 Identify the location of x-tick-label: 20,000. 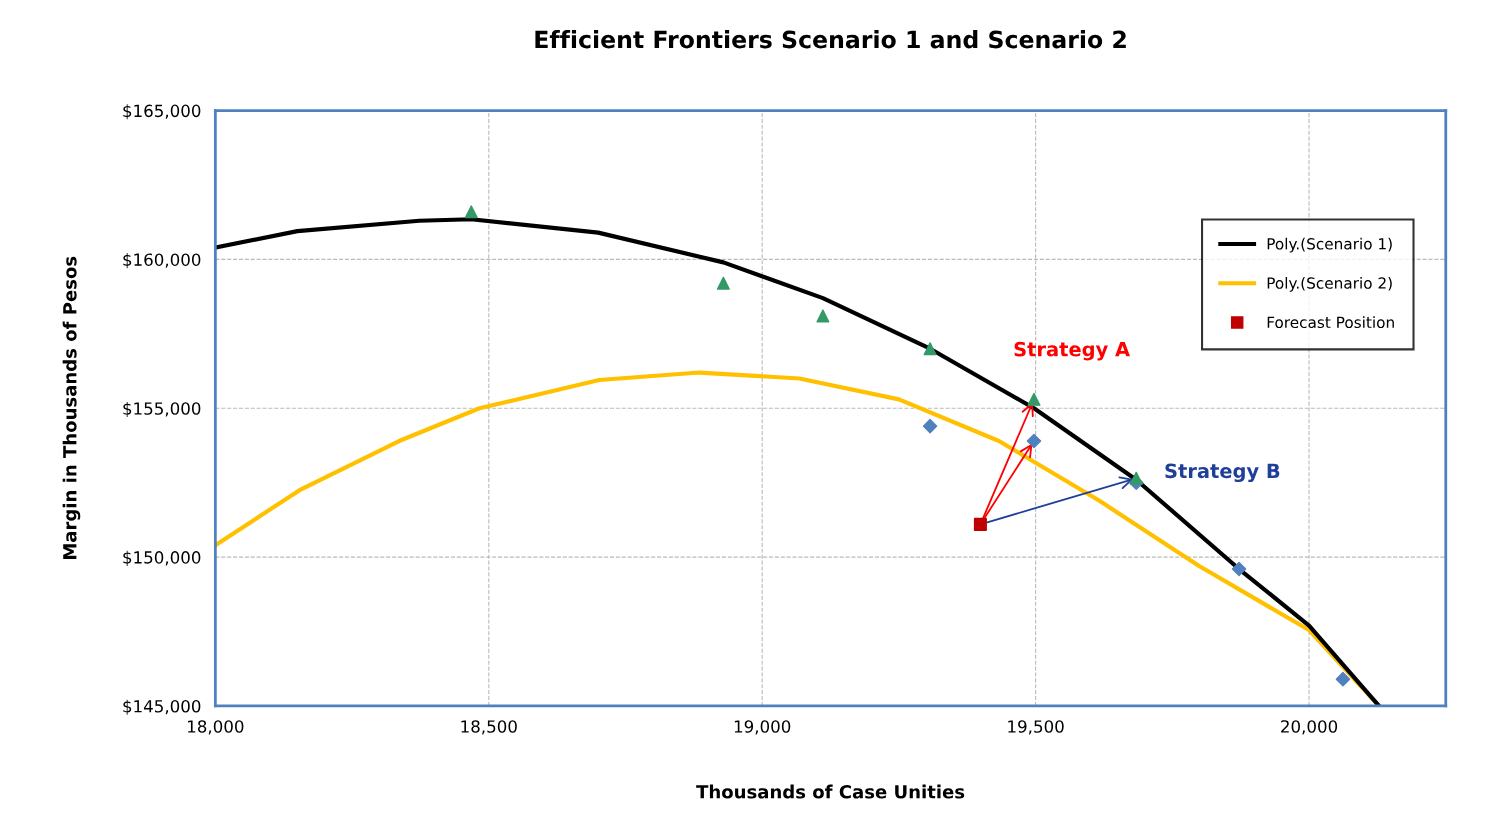
(1309, 727).